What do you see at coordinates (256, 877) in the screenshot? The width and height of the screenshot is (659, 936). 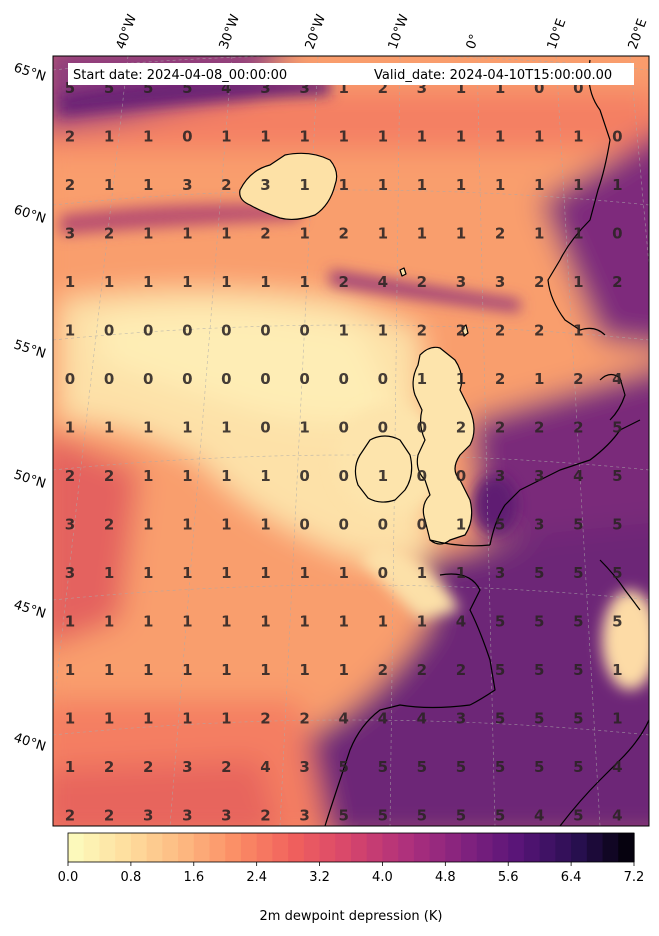 I see `colorbar-tick-label: 2.4` at bounding box center [256, 877].